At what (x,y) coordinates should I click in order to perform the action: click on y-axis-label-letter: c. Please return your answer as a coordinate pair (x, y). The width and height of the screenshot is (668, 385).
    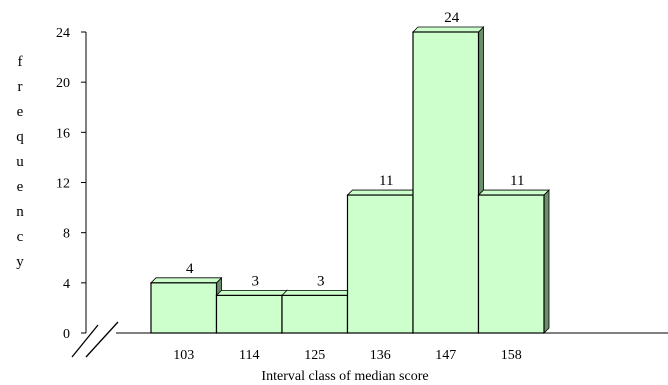
    Looking at the image, I should click on (20, 237).